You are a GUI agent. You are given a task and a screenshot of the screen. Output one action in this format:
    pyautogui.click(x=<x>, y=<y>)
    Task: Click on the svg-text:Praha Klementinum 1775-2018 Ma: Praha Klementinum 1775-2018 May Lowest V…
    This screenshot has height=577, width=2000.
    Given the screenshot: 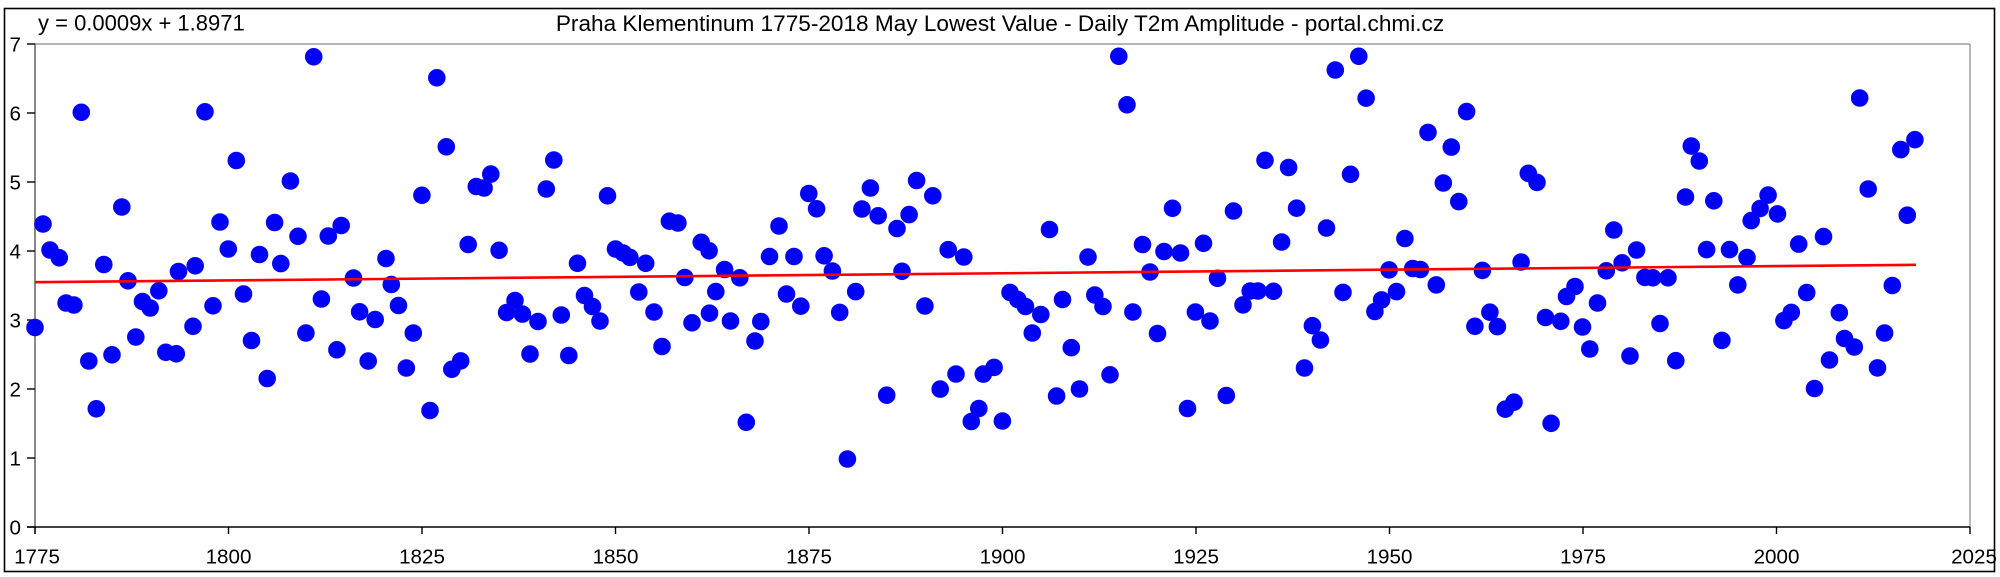 What is the action you would take?
    pyautogui.click(x=1000, y=23)
    